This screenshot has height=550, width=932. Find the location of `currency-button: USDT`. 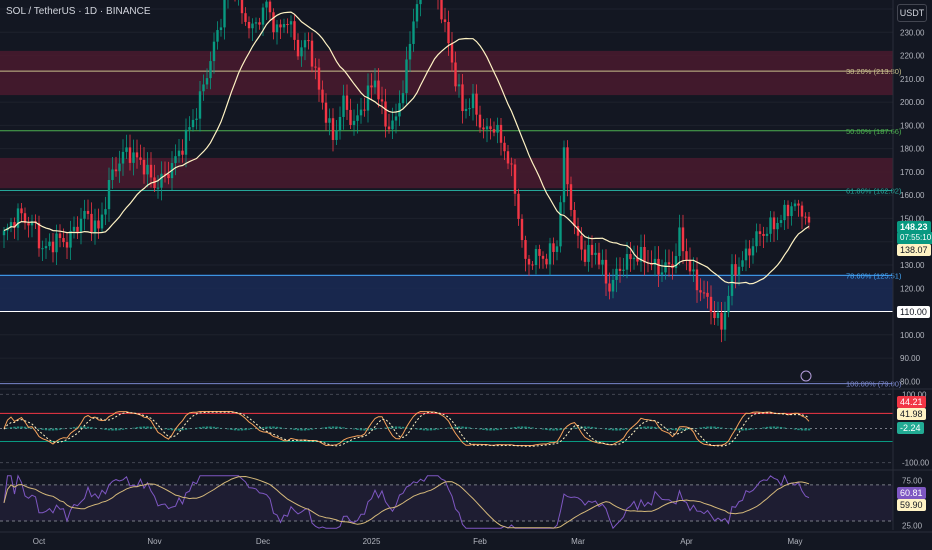

currency-button: USDT is located at coordinates (912, 13).